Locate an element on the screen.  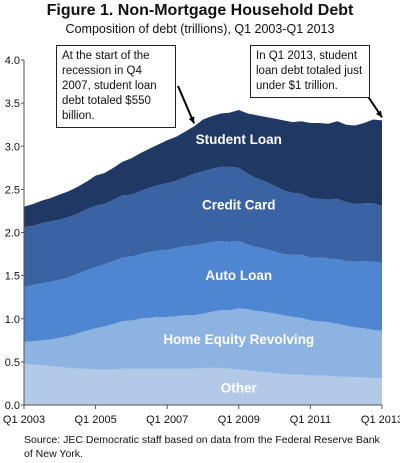
y-tick-label: 4.0 is located at coordinates (12, 61).